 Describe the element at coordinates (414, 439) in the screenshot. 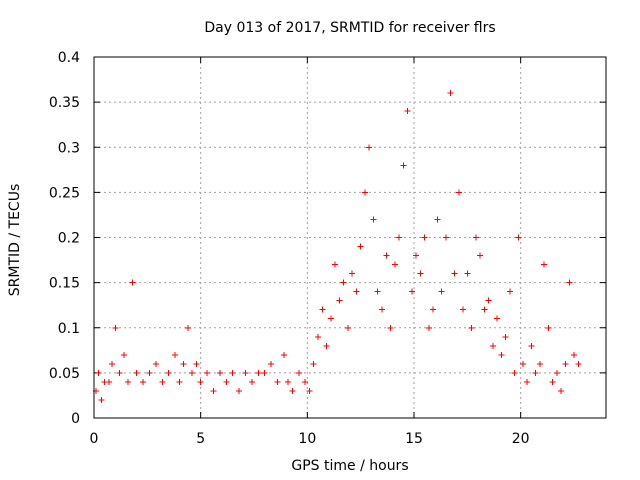

I see `x-tick-label: 15` at that location.